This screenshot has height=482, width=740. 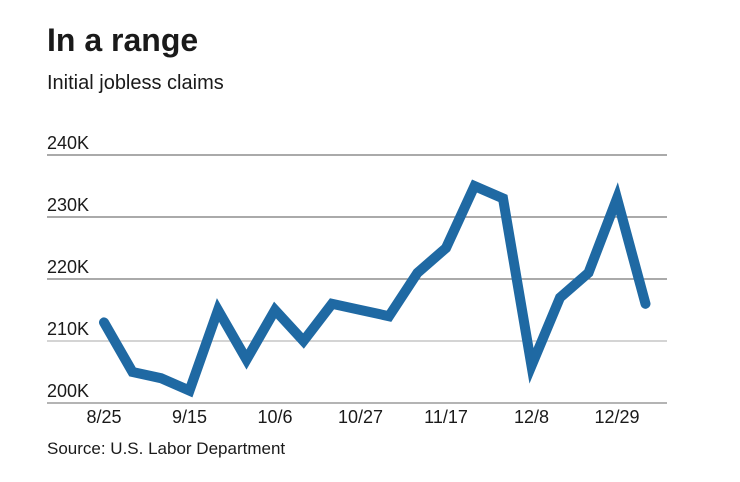 I want to click on x-tick-label: 10/6, so click(x=274, y=417).